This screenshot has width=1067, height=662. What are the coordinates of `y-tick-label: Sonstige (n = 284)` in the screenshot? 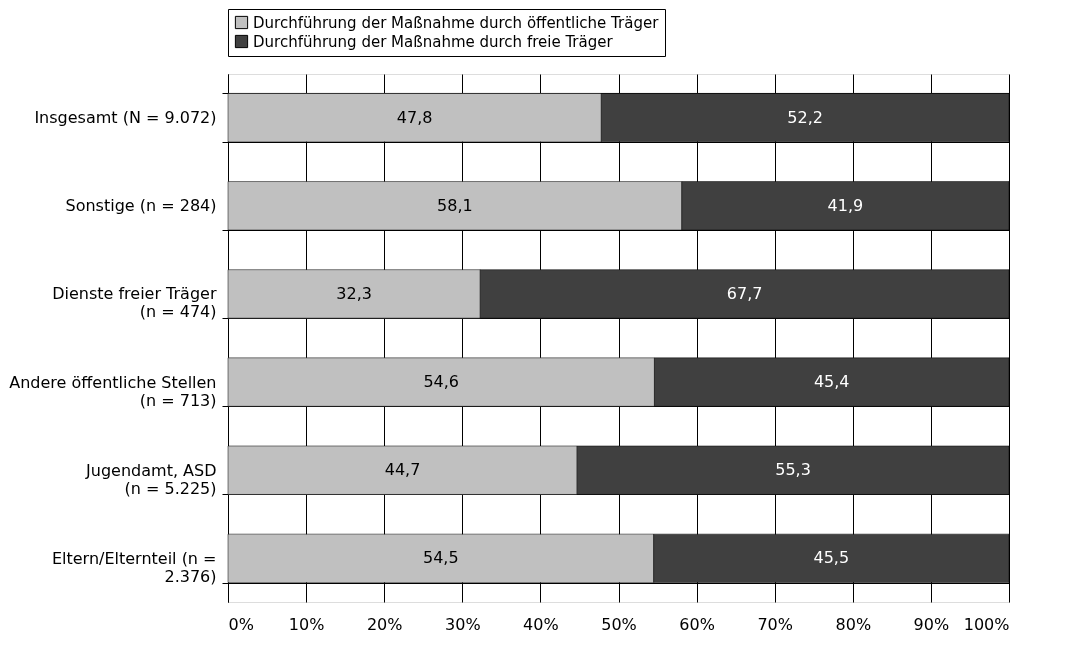 It's located at (141, 206).